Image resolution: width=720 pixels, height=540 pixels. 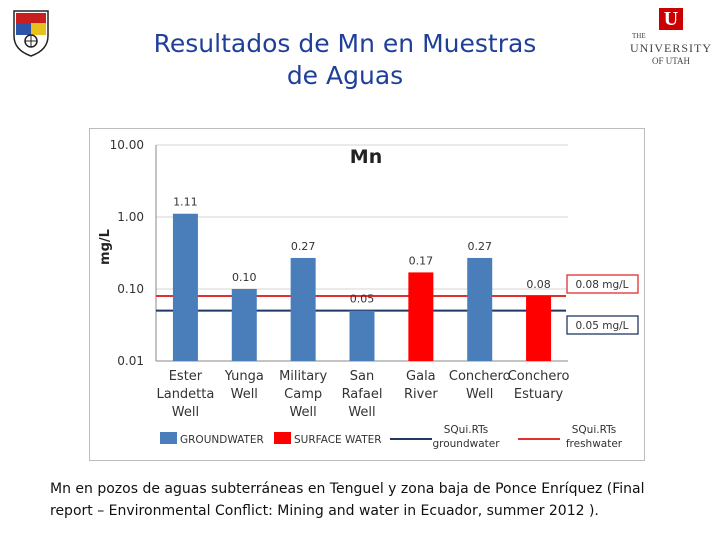 What do you see at coordinates (303, 394) in the screenshot?
I see `category-label: Camp` at bounding box center [303, 394].